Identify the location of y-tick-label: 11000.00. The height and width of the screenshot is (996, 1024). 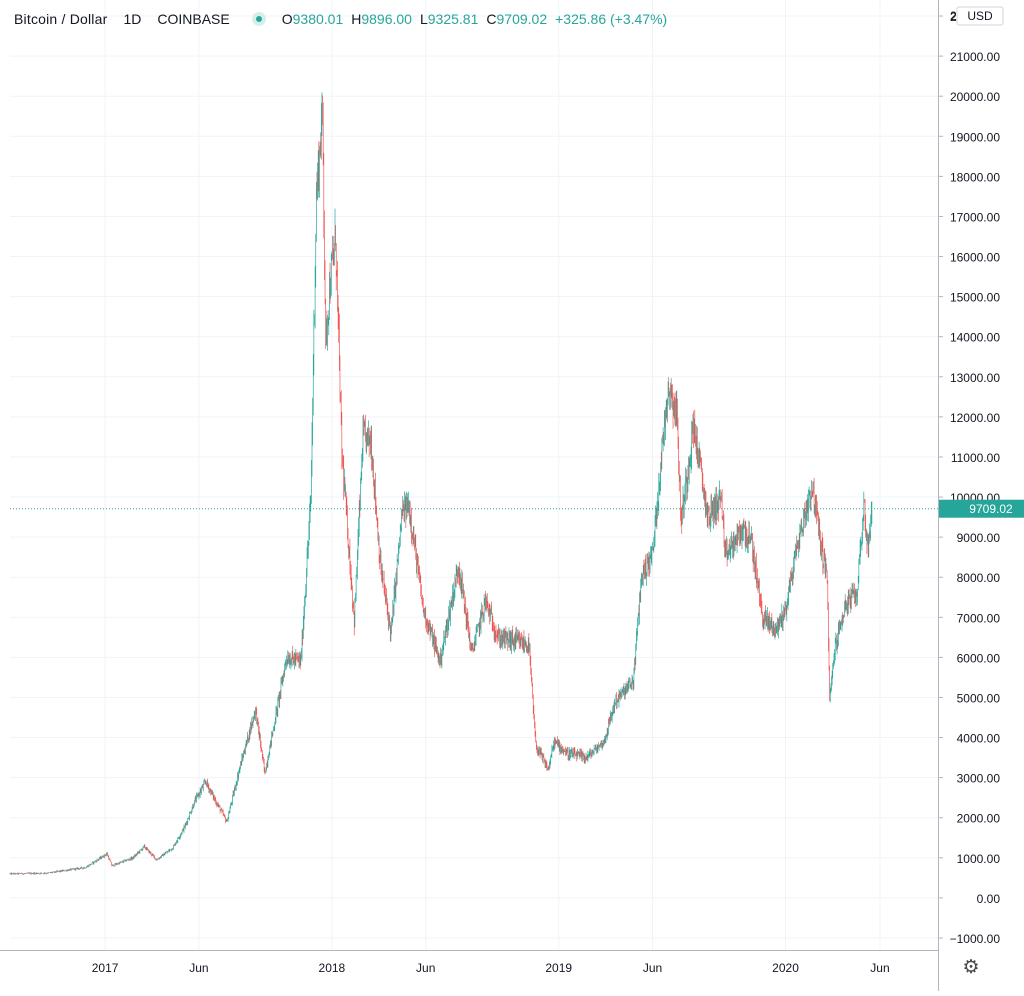
(975, 458).